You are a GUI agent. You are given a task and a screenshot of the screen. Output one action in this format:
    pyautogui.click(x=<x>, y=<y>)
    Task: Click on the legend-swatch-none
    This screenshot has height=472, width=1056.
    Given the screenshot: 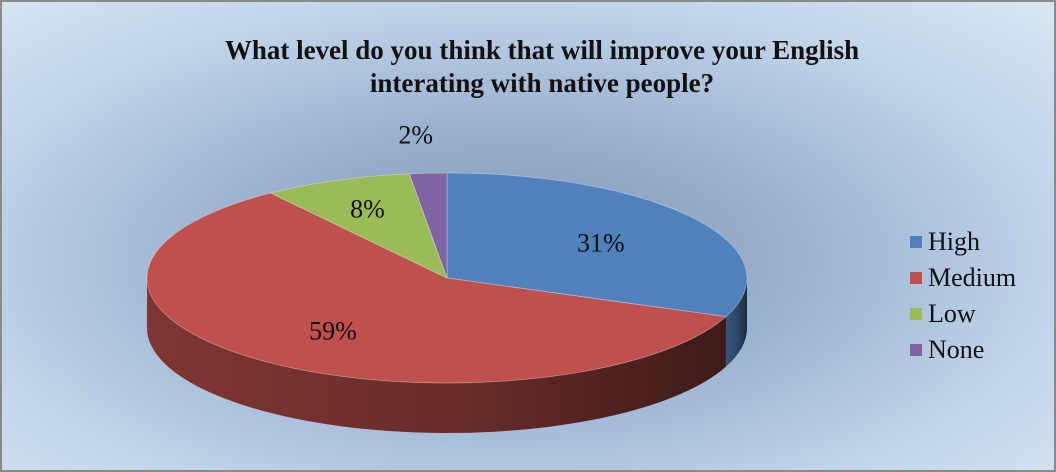 What is the action you would take?
    pyautogui.click(x=916, y=350)
    